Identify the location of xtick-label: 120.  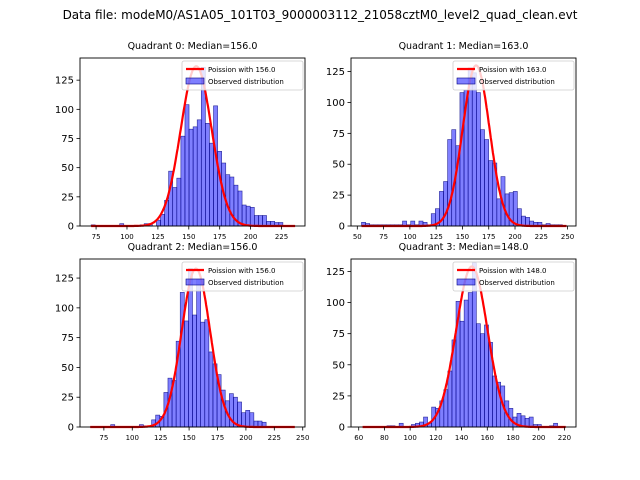
(435, 438).